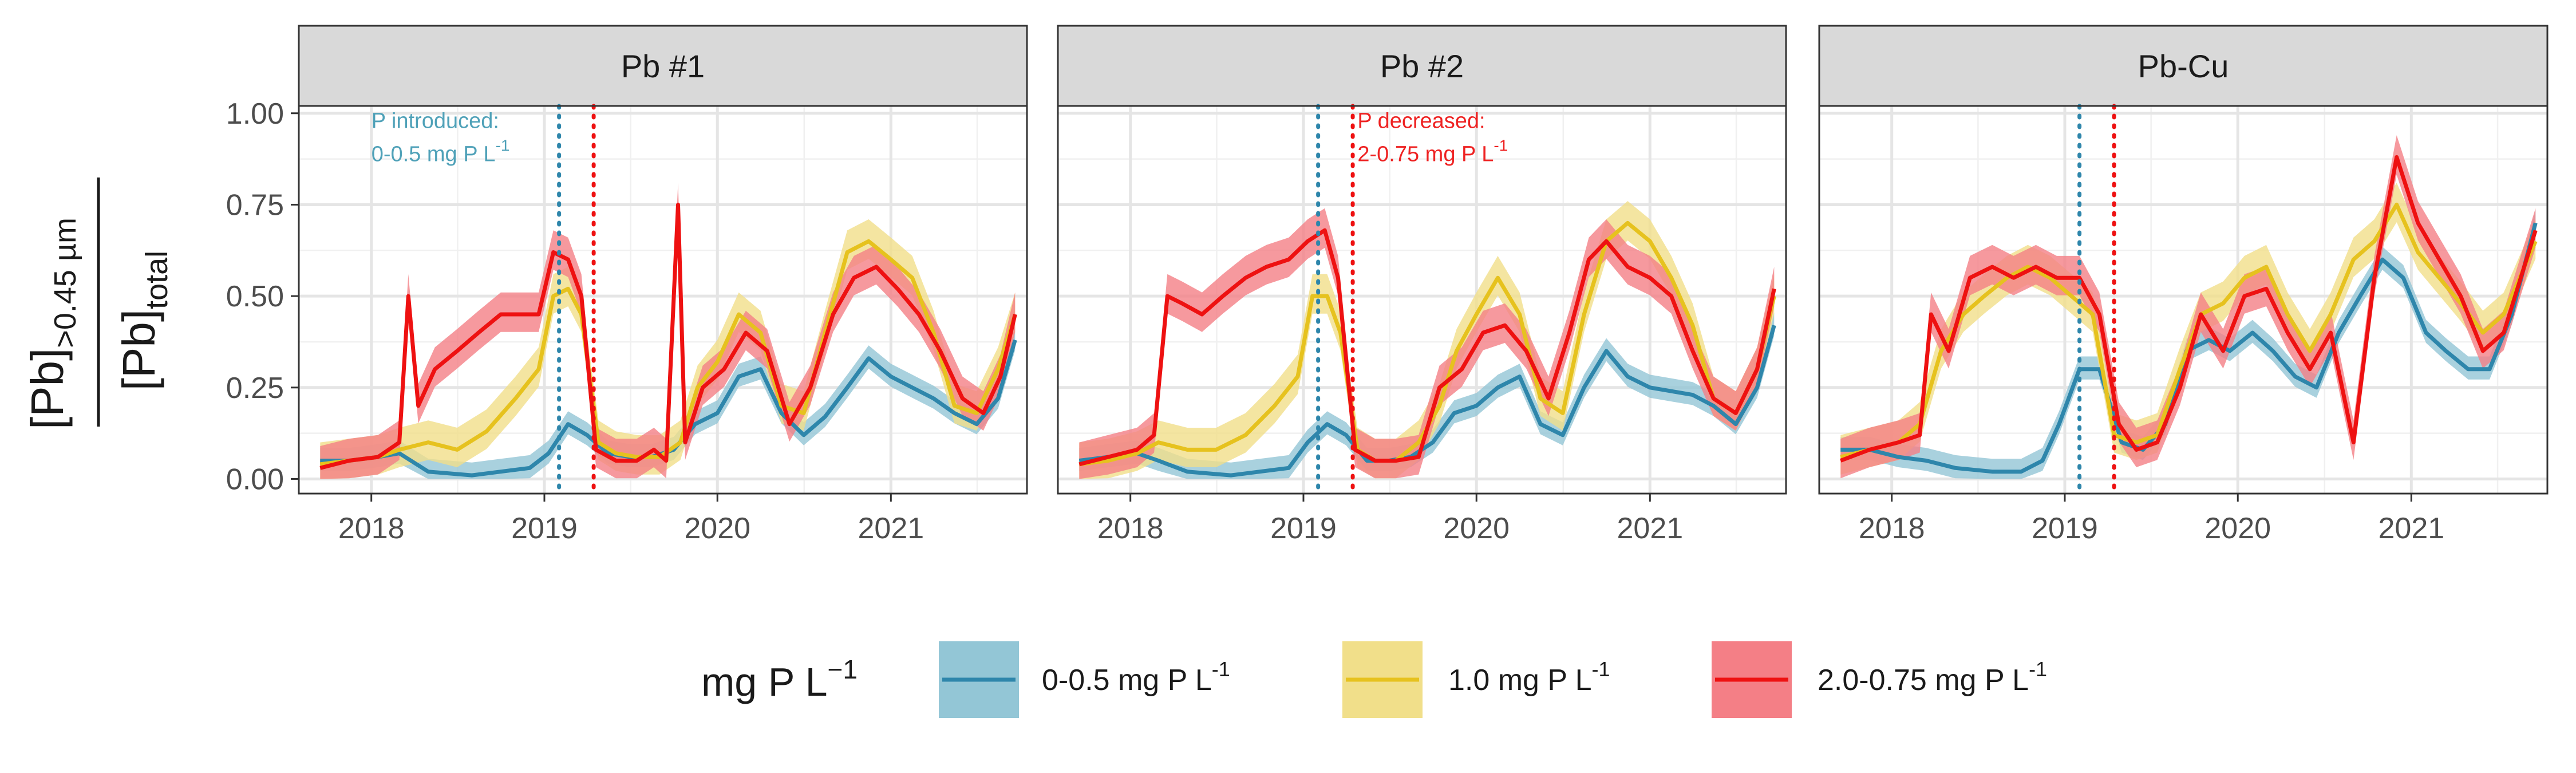 This screenshot has height=773, width=2576. I want to click on y-tick-label: 0.50, so click(255, 296).